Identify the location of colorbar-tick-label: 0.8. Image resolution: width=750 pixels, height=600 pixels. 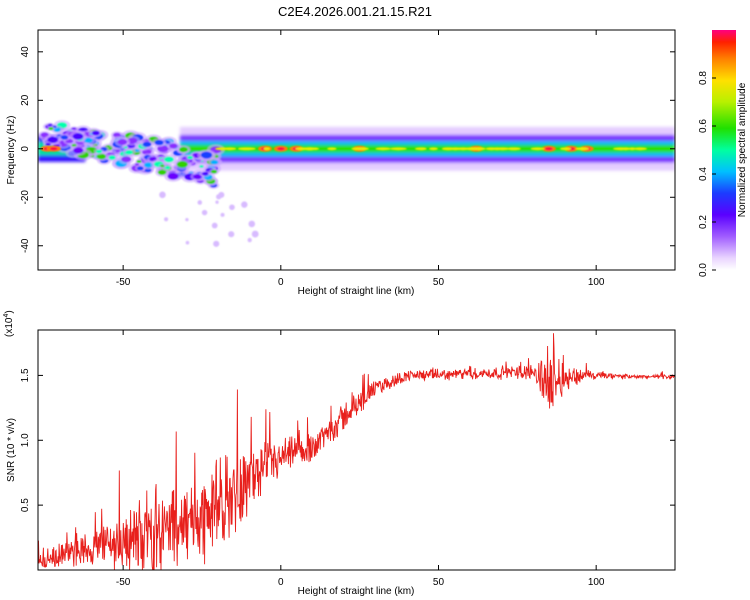
(703, 78).